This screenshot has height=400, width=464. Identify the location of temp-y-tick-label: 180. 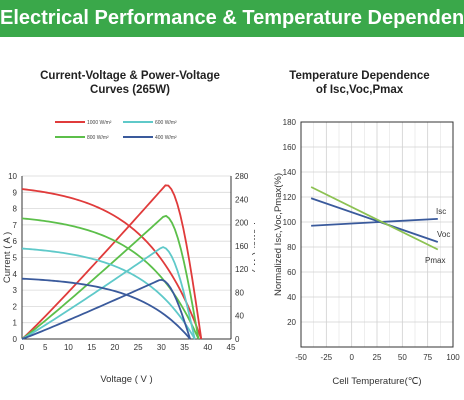
(290, 122).